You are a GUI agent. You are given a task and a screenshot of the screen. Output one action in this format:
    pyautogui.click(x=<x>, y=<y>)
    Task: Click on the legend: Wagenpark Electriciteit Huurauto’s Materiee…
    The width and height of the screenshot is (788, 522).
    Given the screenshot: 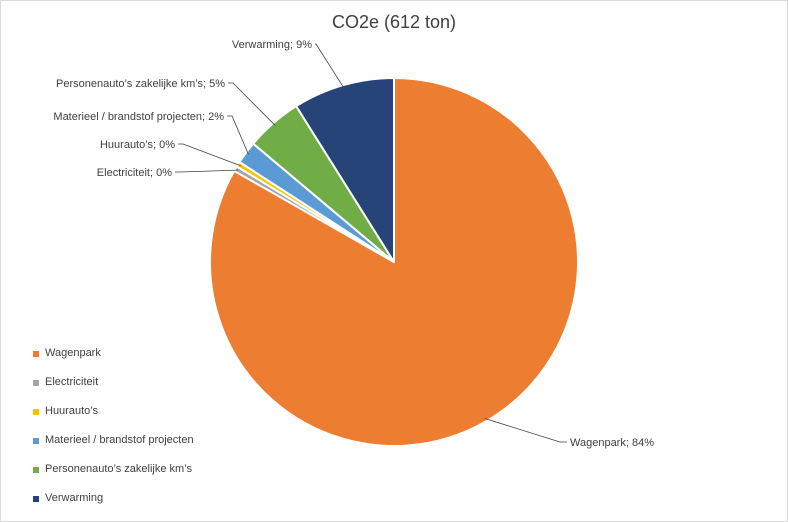 What is the action you would take?
    pyautogui.click(x=143, y=433)
    